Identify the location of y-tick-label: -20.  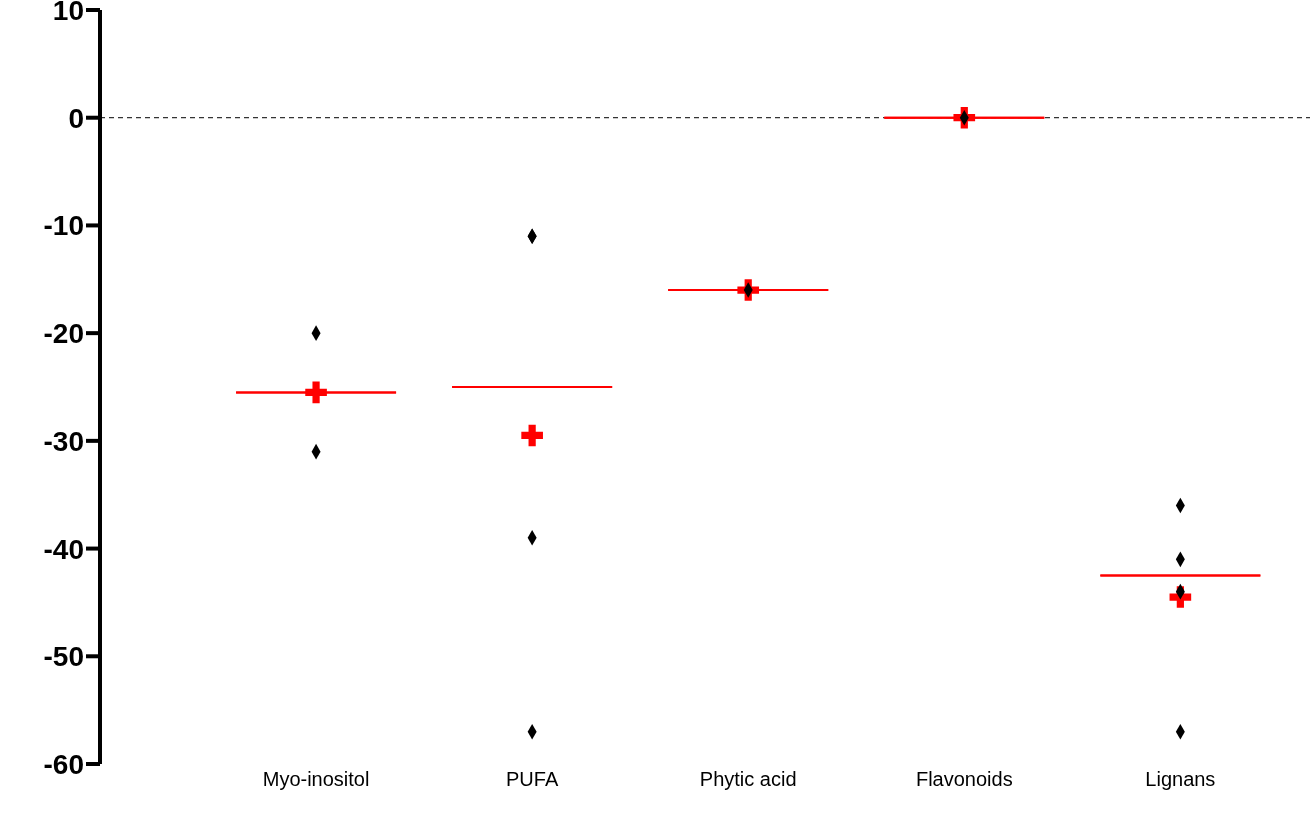
(63, 334).